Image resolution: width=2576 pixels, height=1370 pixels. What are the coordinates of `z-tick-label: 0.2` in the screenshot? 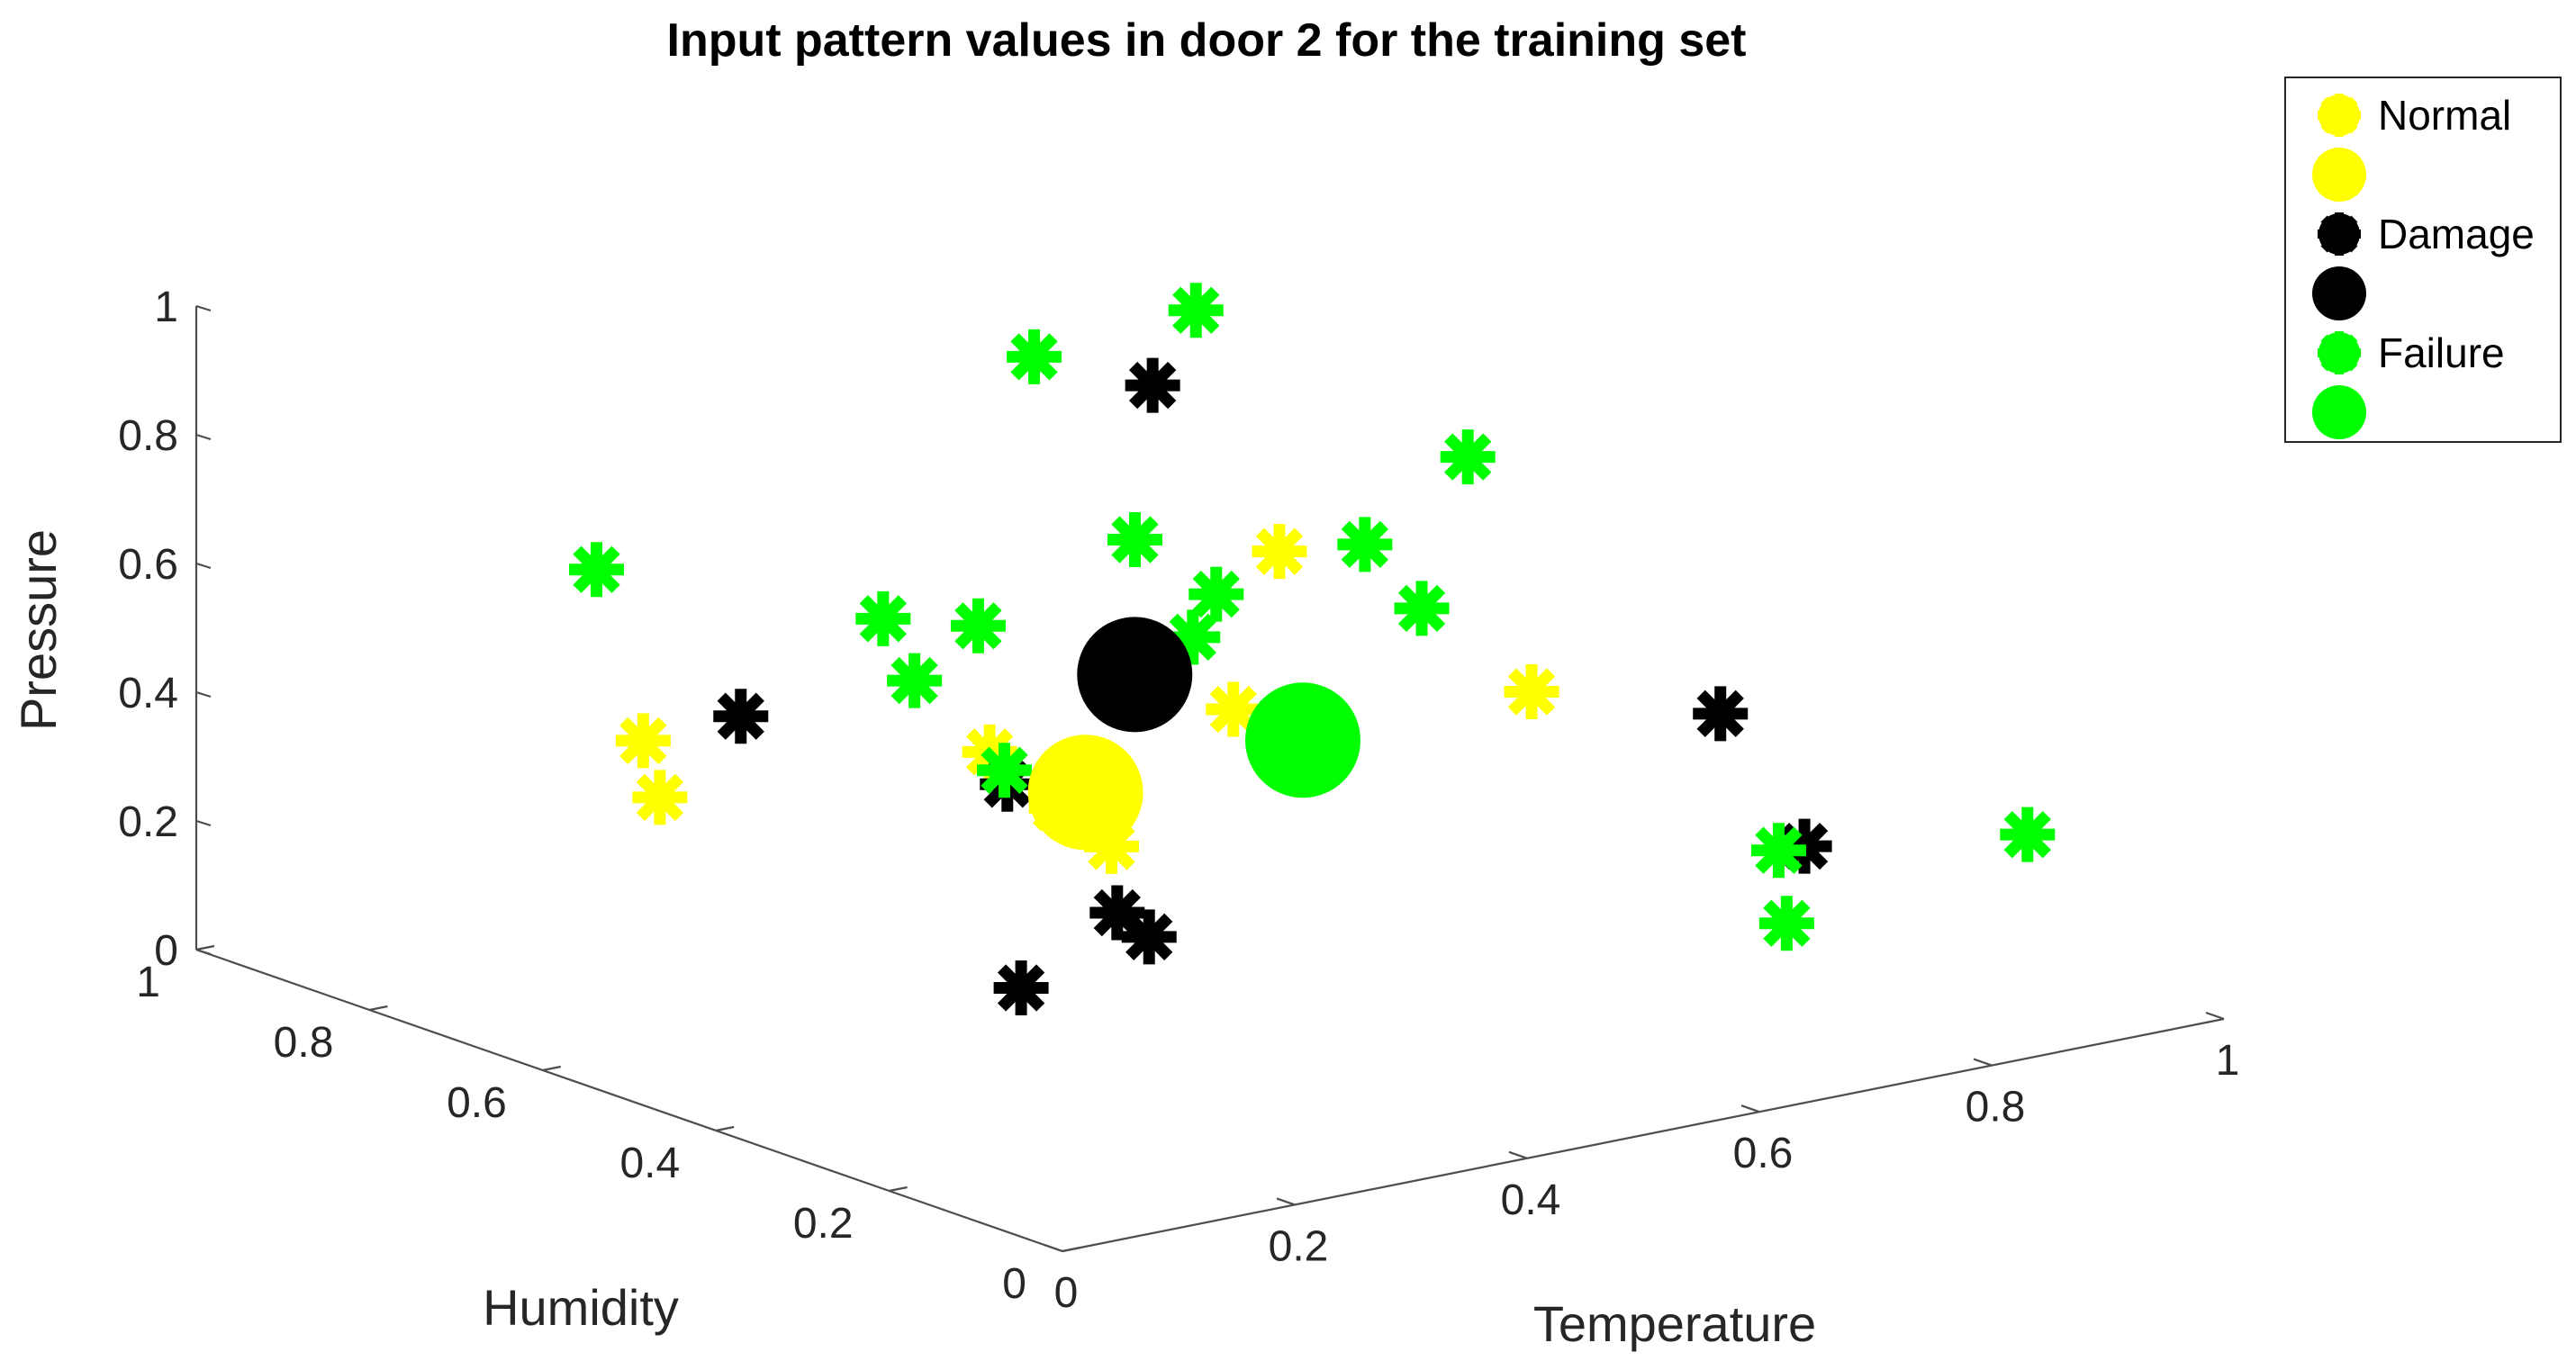 It's located at (148, 822).